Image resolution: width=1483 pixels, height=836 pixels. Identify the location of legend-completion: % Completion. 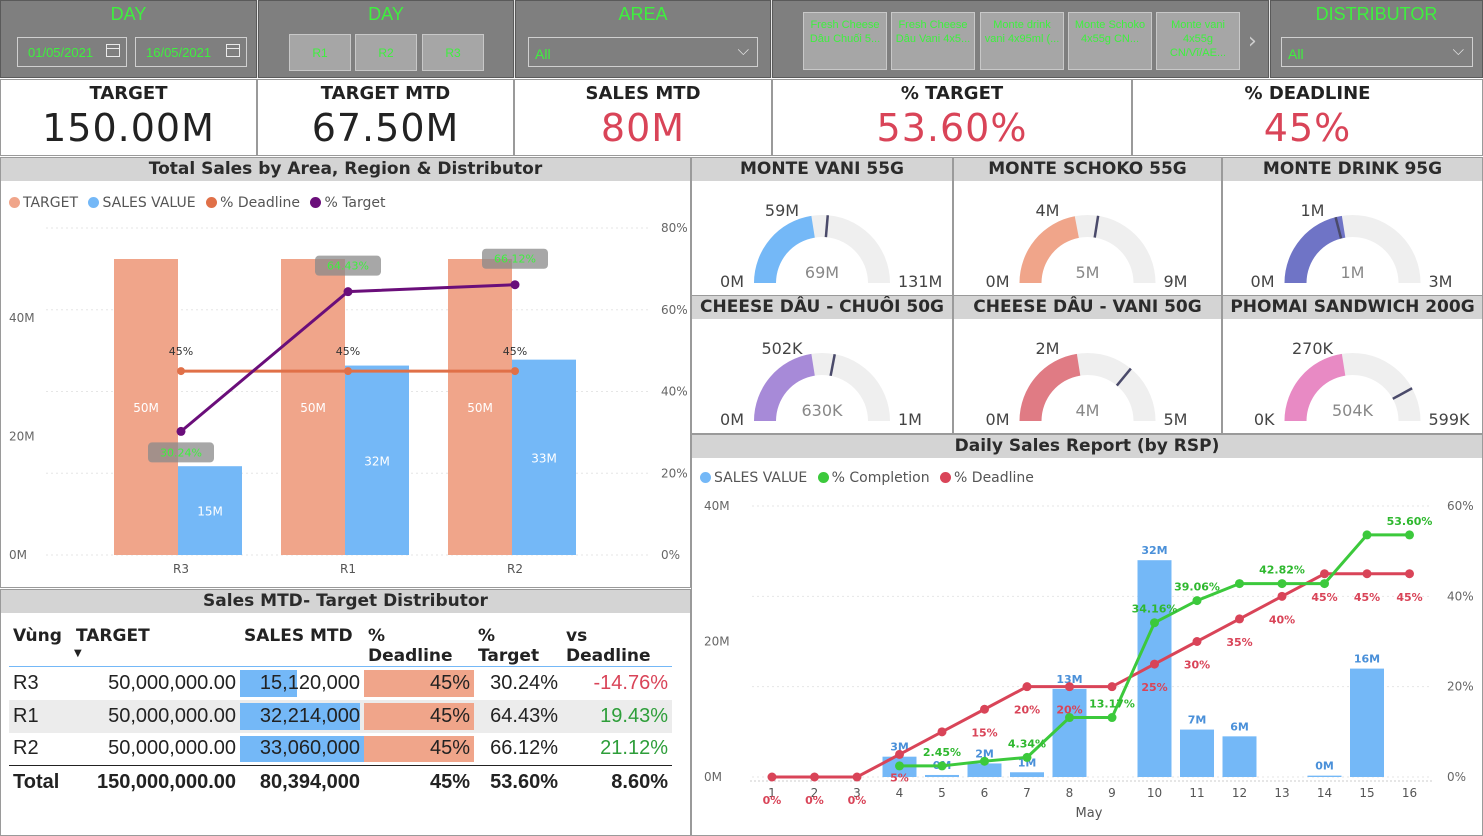
(880, 478).